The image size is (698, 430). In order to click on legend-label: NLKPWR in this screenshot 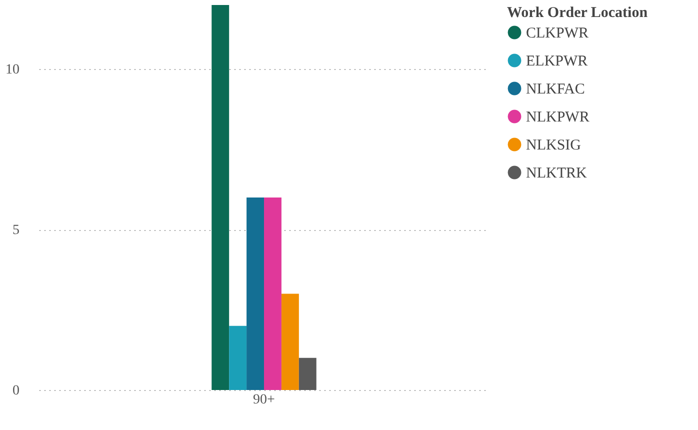, I will do `click(558, 118)`.